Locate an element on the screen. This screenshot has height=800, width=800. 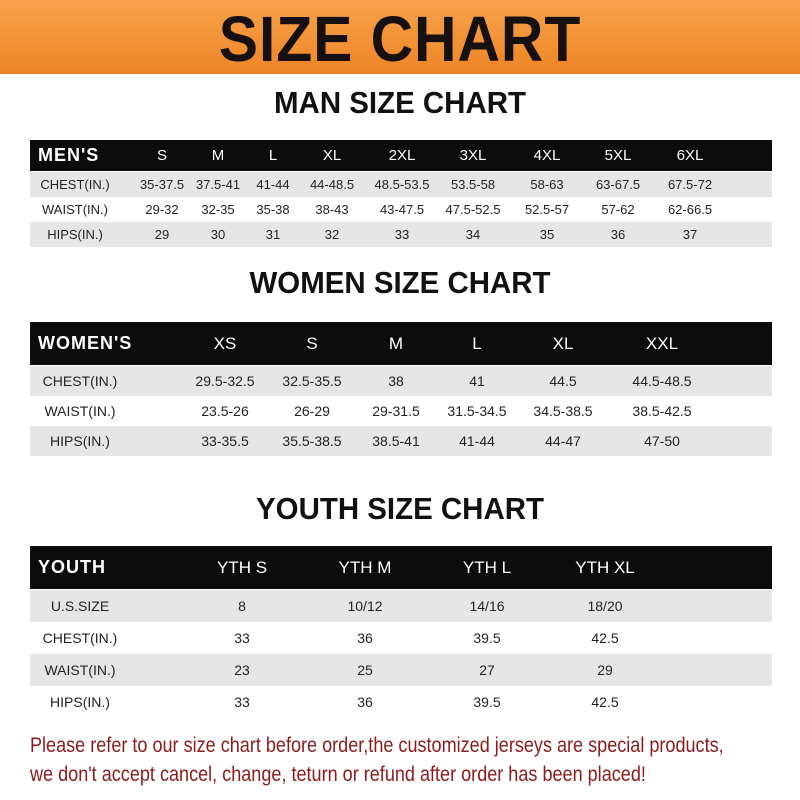
table-row: CHEST(IN.) 33 36 39.5 42.5 is located at coordinates (401, 638).